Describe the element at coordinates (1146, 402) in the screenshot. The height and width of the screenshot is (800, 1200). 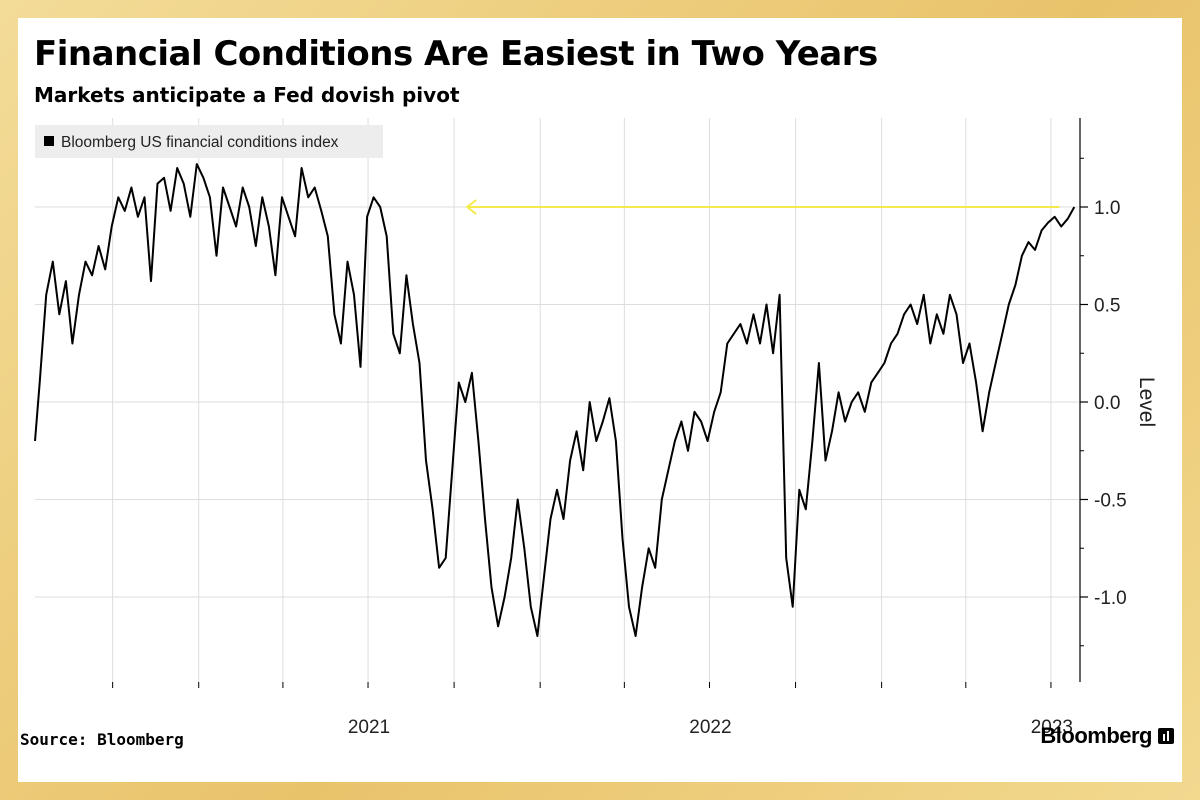
I see `y-axis-label: Level` at that location.